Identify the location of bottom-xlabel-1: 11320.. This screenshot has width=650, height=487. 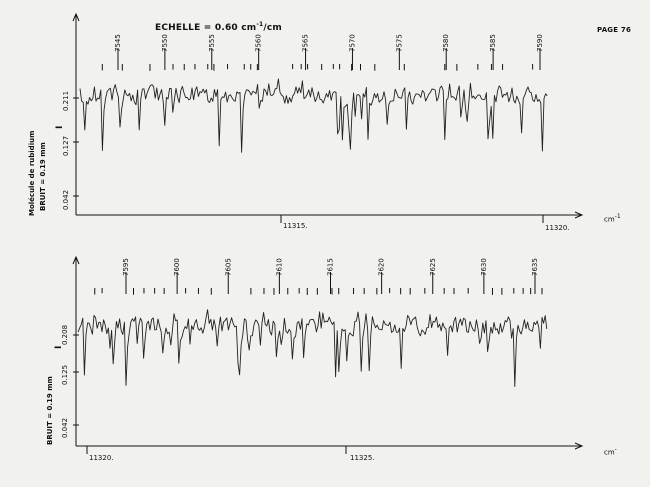
(101, 458).